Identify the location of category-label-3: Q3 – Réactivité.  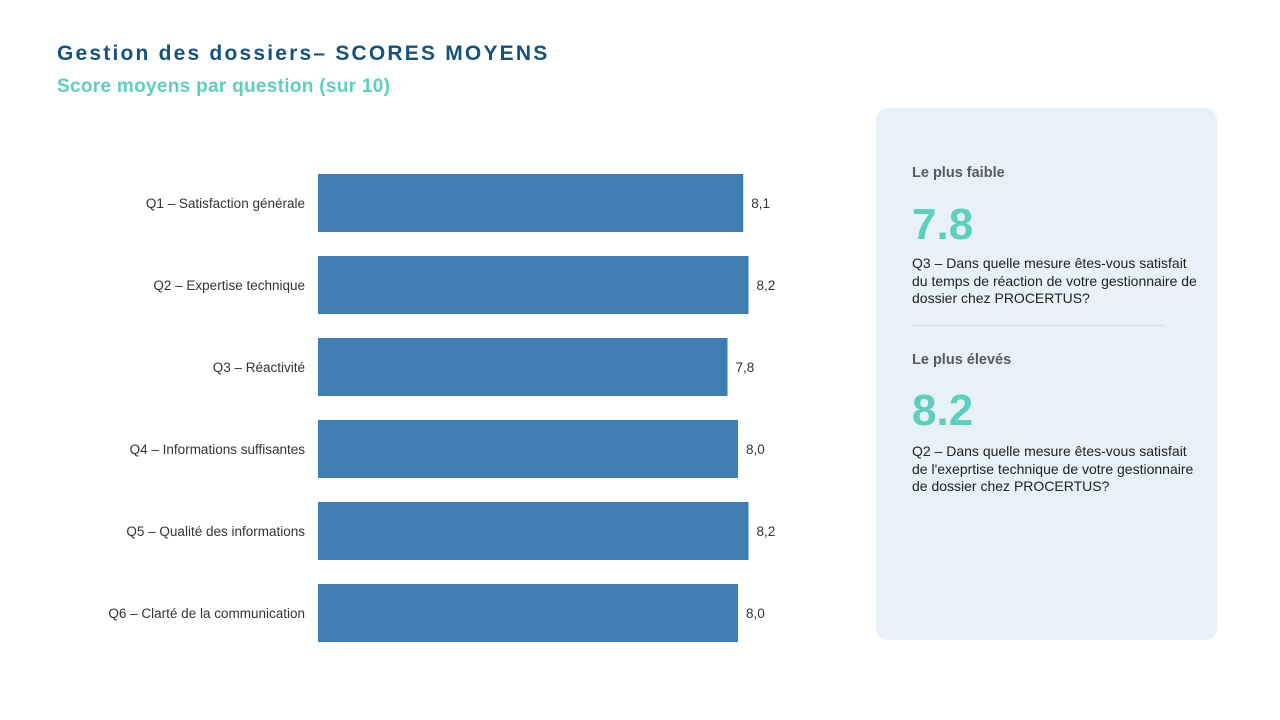
(259, 367).